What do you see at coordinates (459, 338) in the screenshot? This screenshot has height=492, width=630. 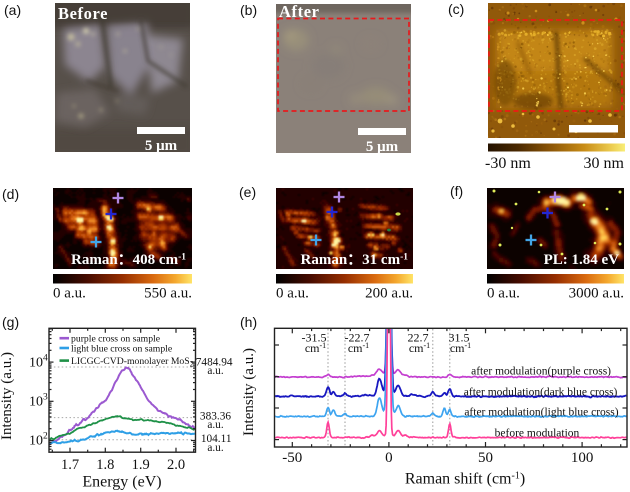 I see `svg-text: 31.5` at bounding box center [459, 338].